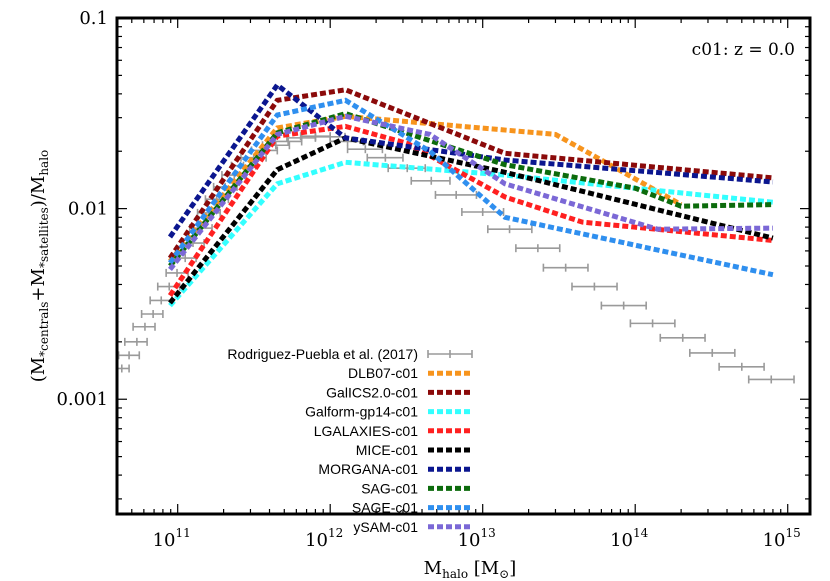  What do you see at coordinates (88, 209) in the screenshot?
I see `y-tick-label: 0.01` at bounding box center [88, 209].